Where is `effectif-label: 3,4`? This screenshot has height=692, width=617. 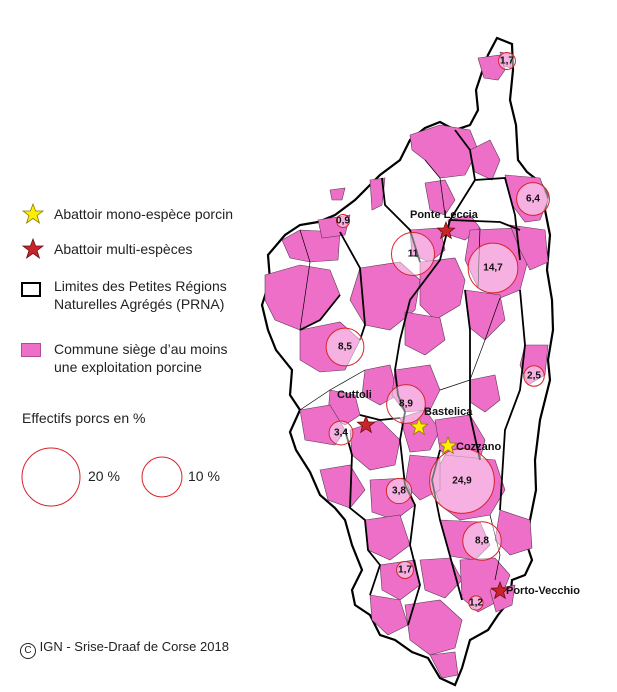
effectif-label: 3,4 is located at coordinates (341, 433).